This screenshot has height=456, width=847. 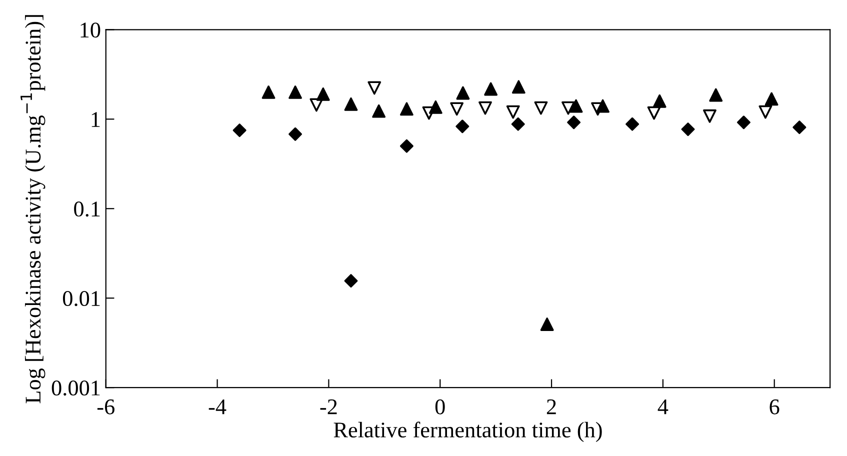 What do you see at coordinates (33, 209) in the screenshot?
I see `y-axis-title: Log [Hexokinase activity (U.mg$^{−1}$protein)]` at bounding box center [33, 209].